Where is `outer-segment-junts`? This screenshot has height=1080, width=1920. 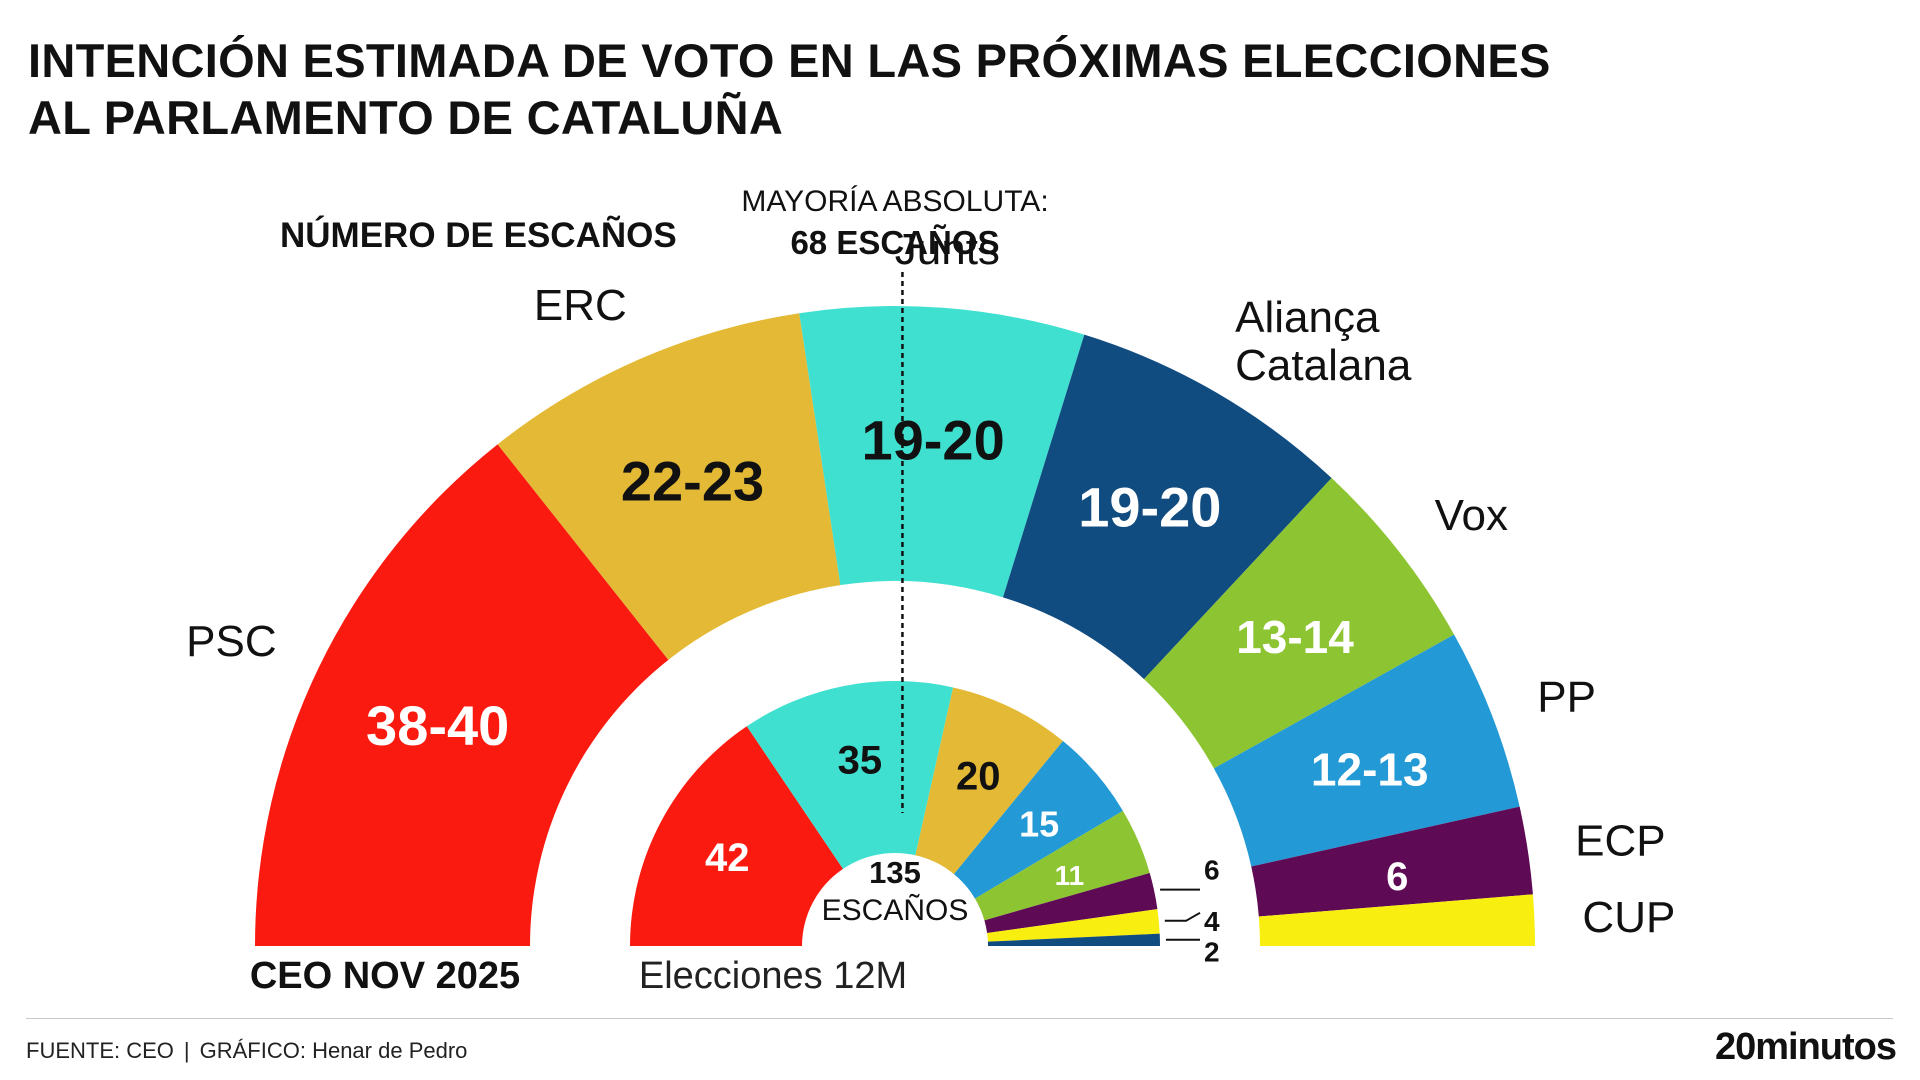 outer-segment-junts is located at coordinates (942, 452).